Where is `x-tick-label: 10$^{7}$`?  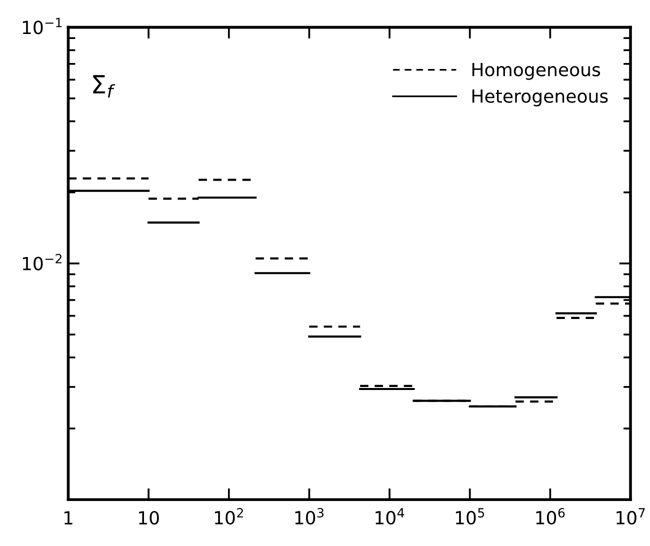 x-tick-label: 10$^{7}$ is located at coordinates (630, 516).